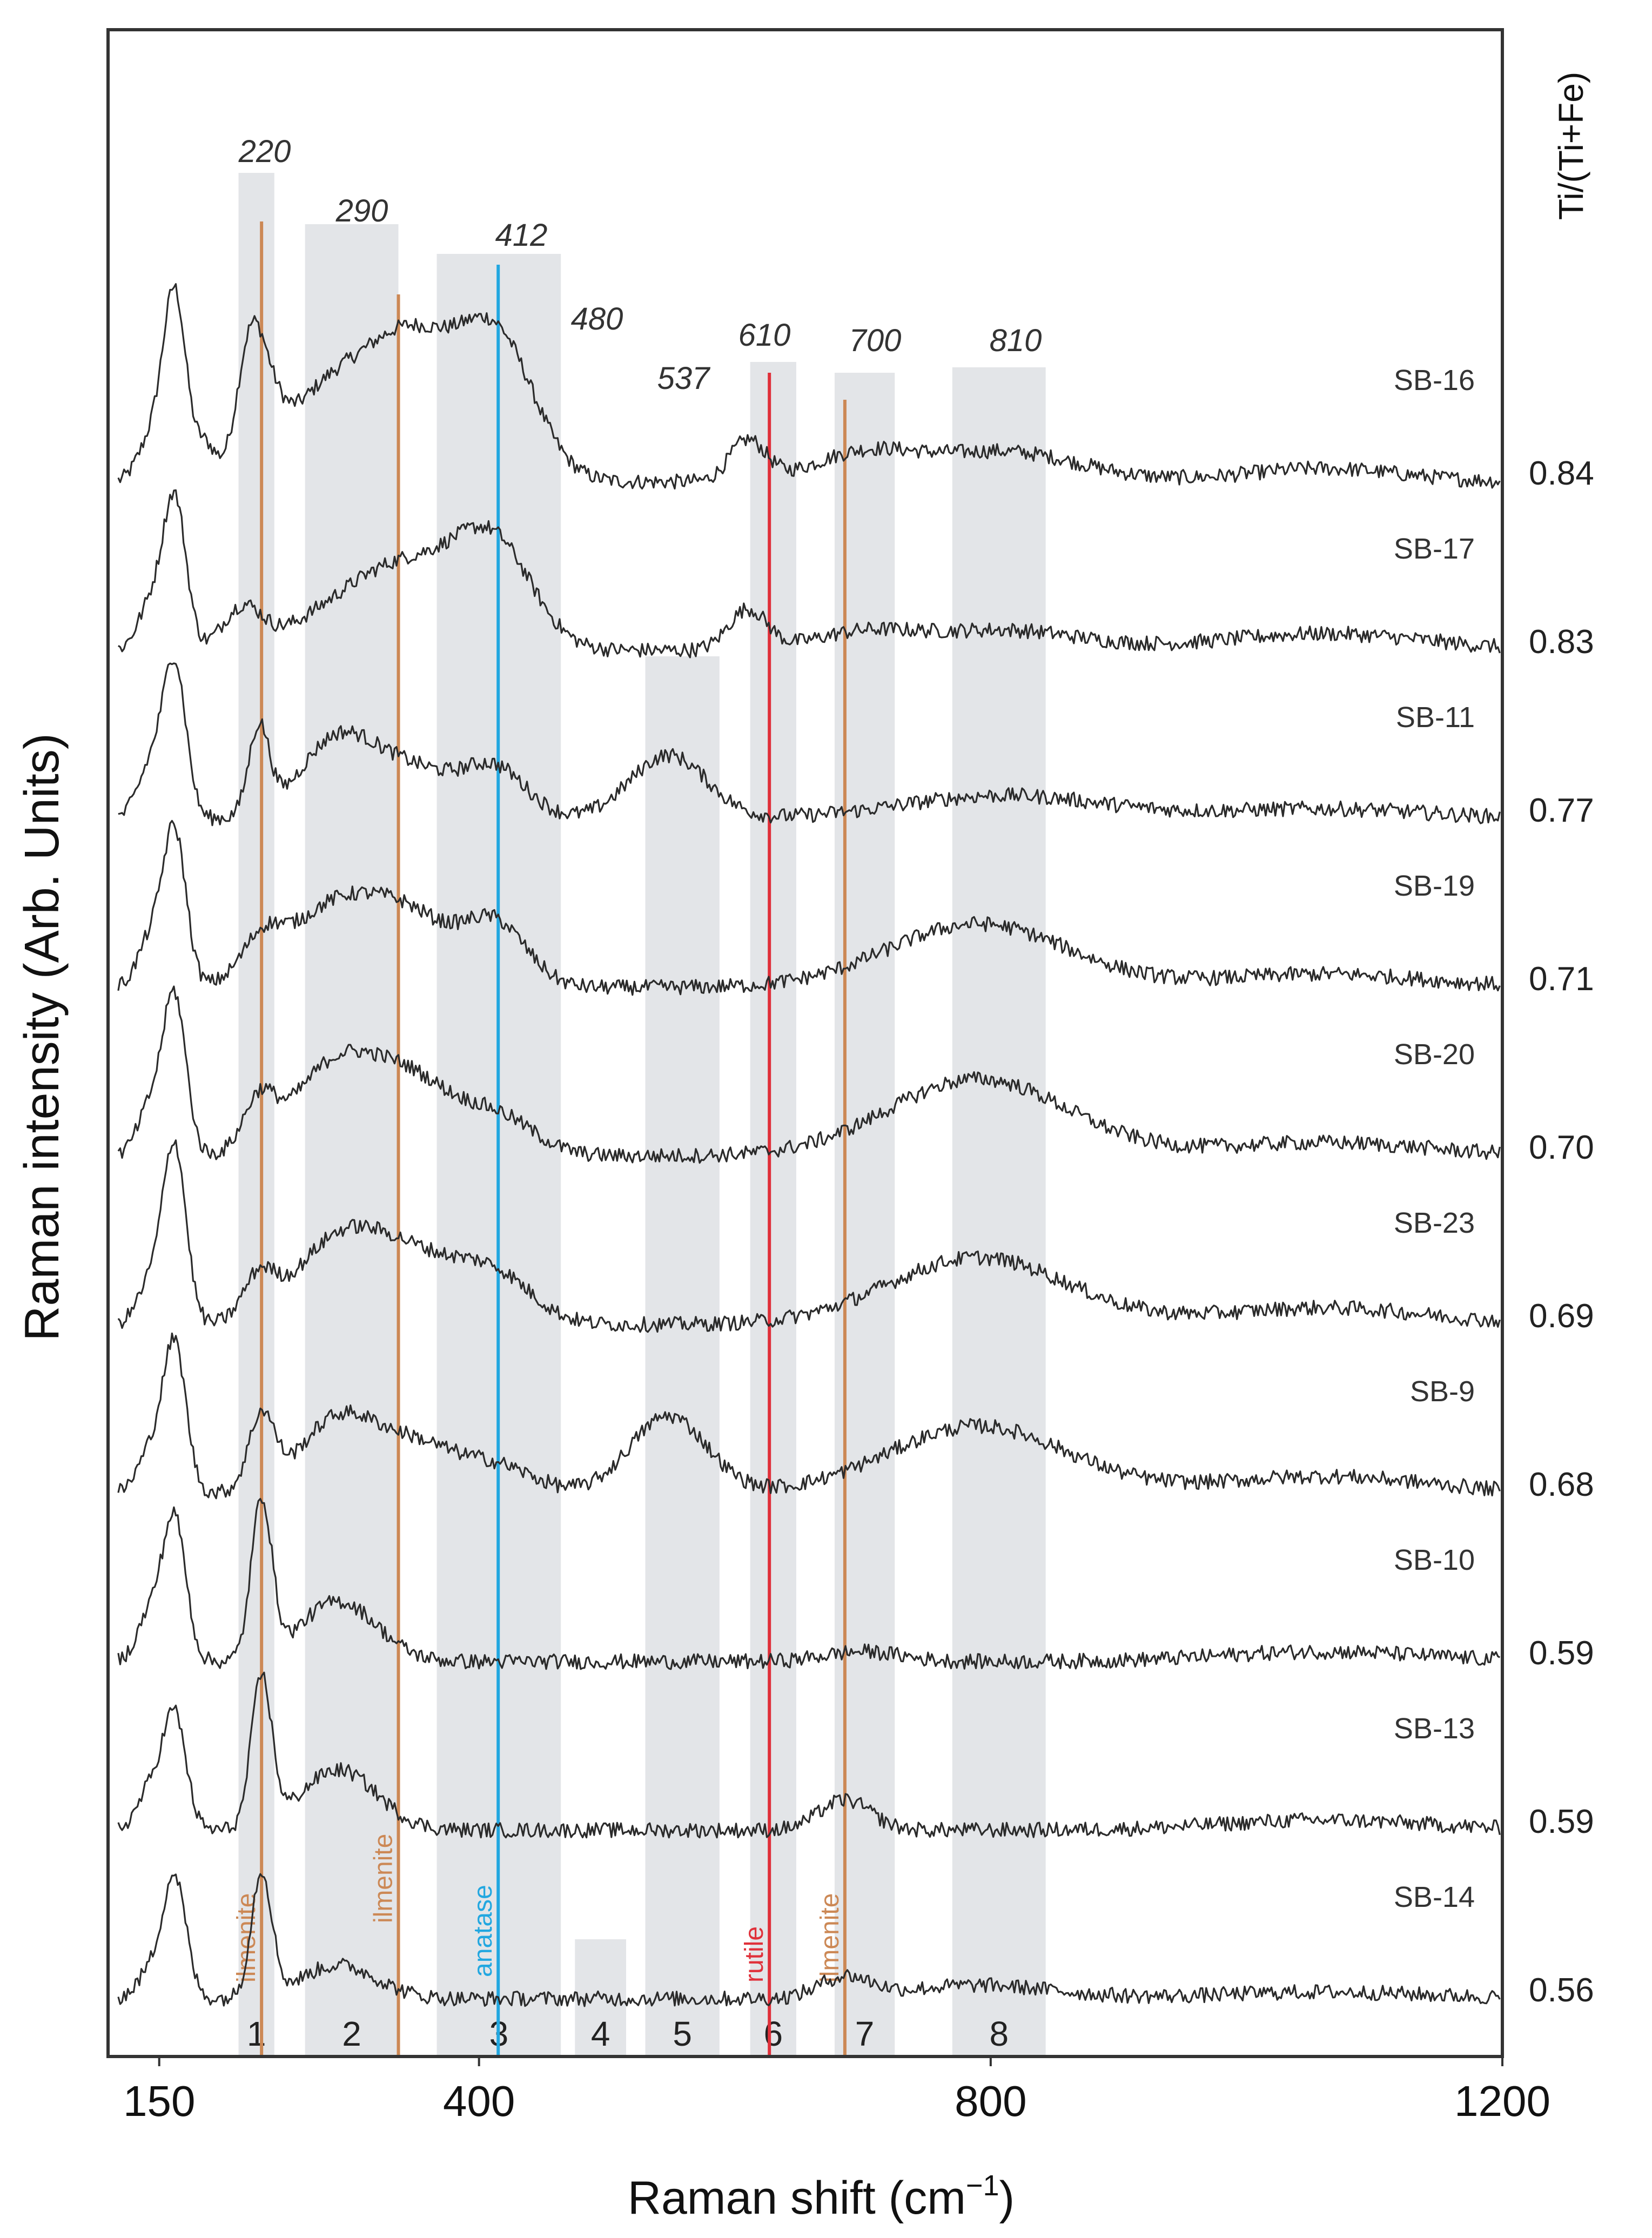  What do you see at coordinates (1434, 1560) in the screenshot?
I see `series-label-SB-10: SB-10` at bounding box center [1434, 1560].